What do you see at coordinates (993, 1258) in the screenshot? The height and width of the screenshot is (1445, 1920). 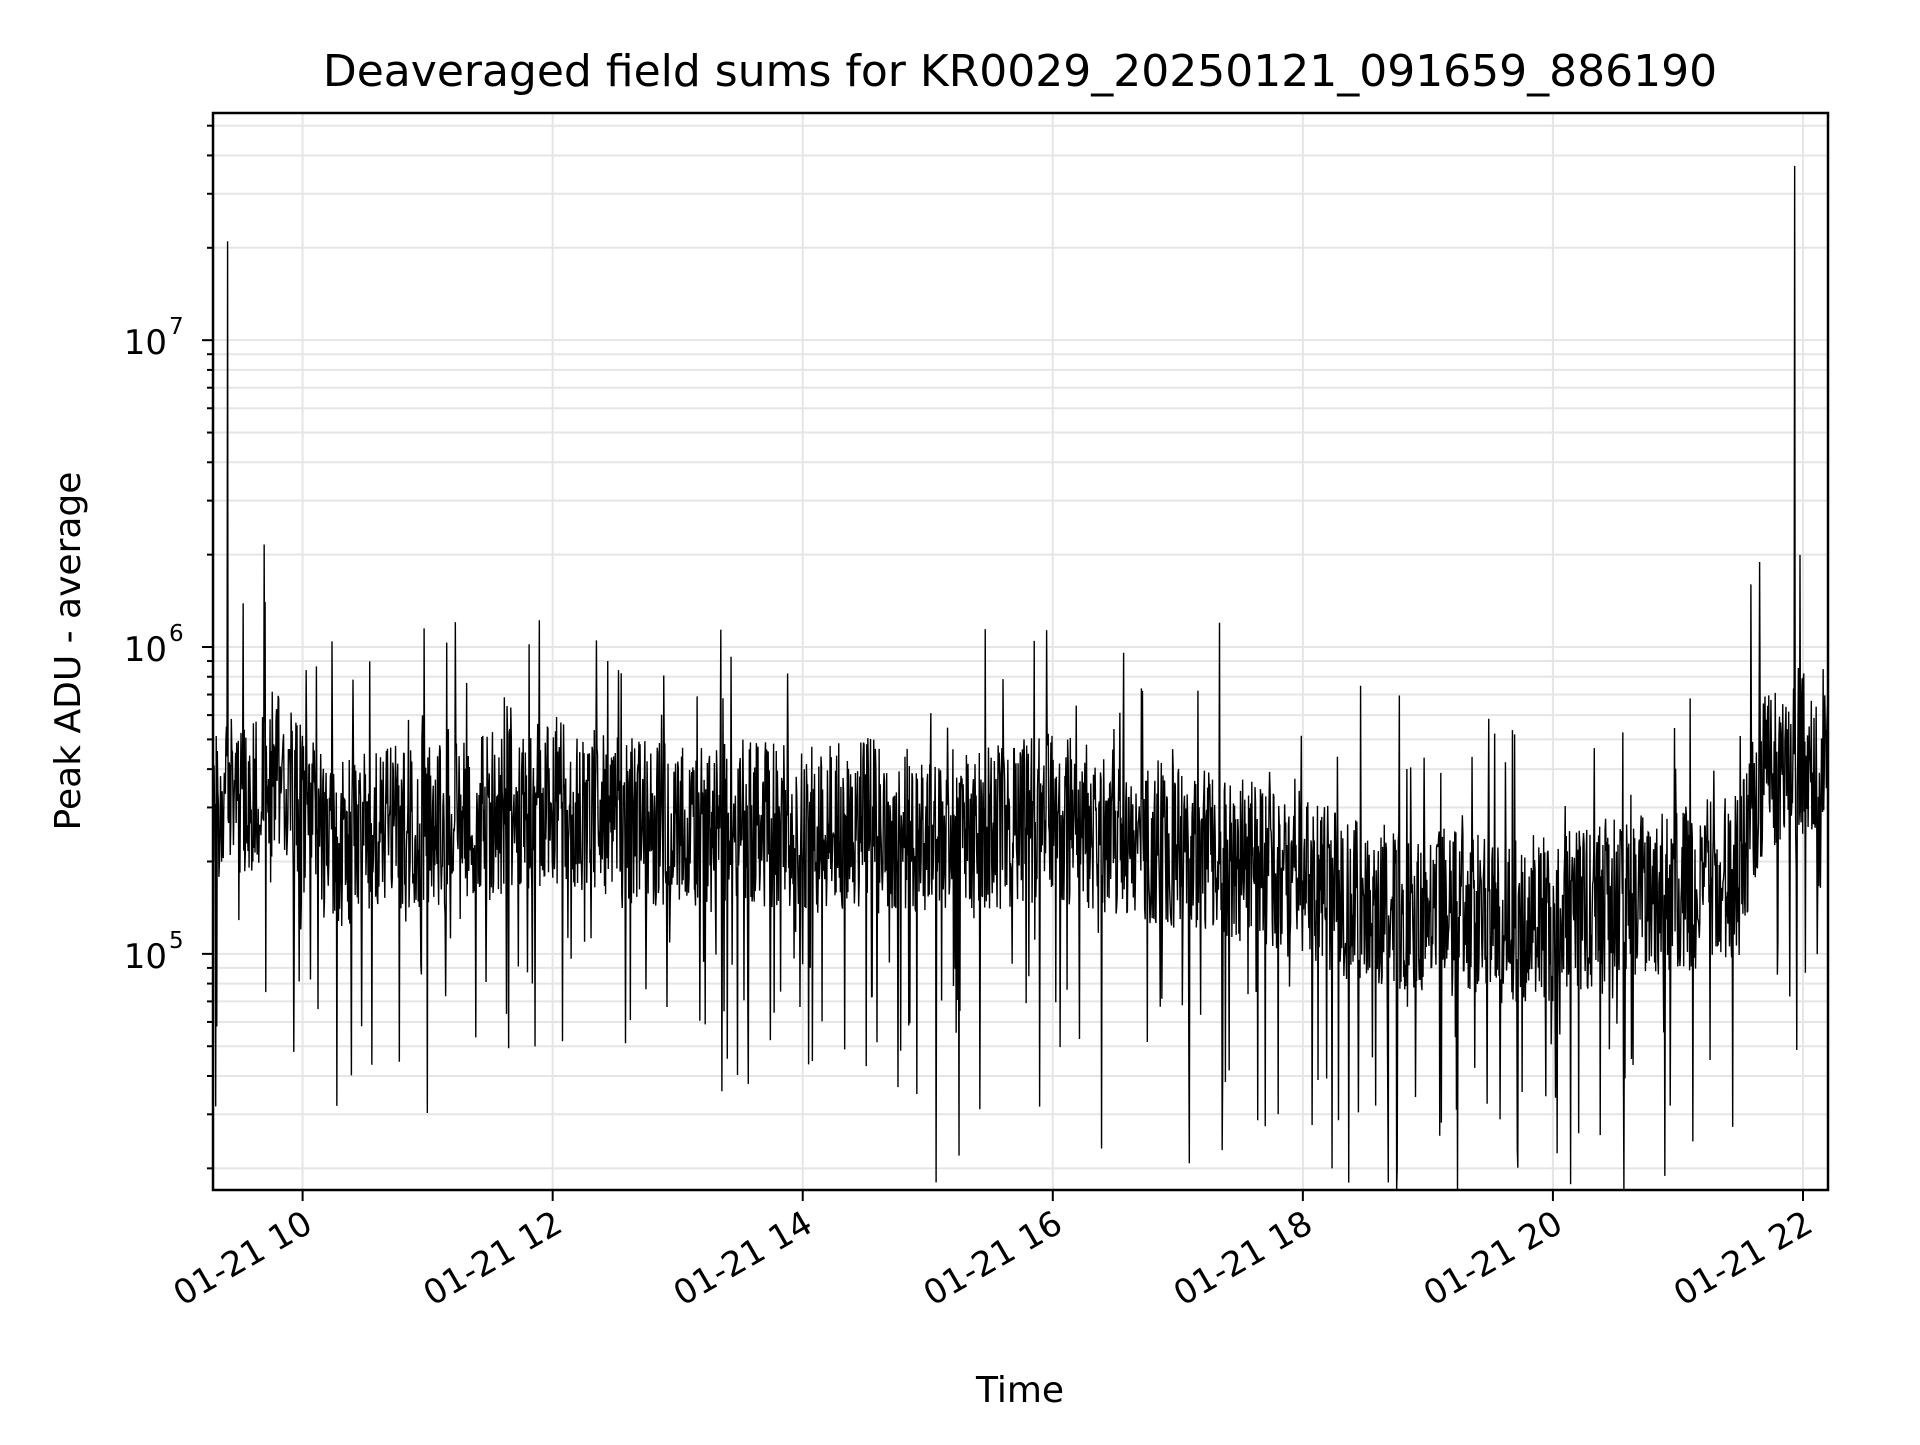 I see `x-tick-label: 01-21 16` at bounding box center [993, 1258].